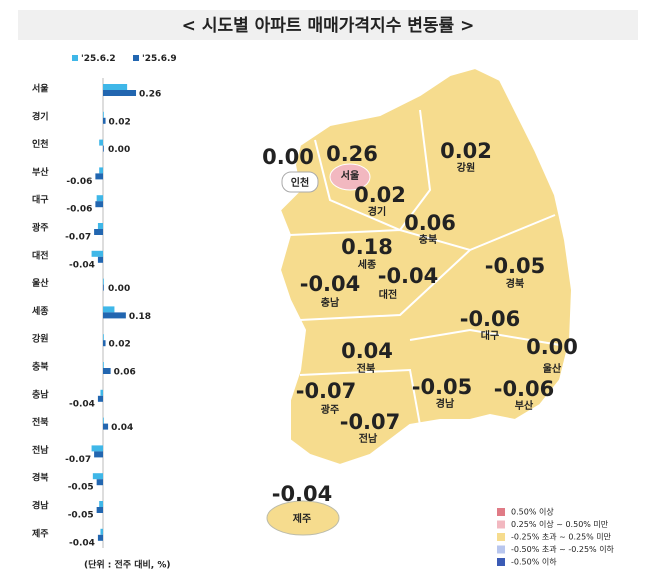  Describe the element at coordinates (40, 172) in the screenshot. I see `category-label: 부산` at that location.